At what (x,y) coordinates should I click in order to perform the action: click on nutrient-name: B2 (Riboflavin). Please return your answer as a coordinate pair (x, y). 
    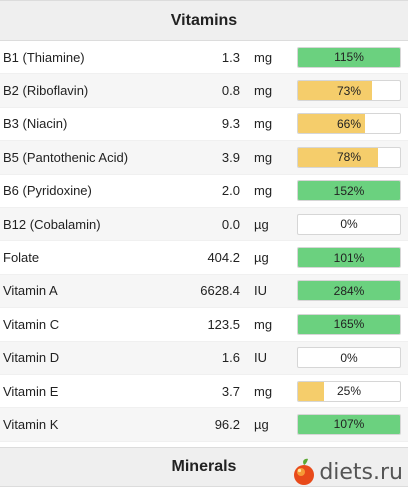
    Looking at the image, I should click on (46, 91).